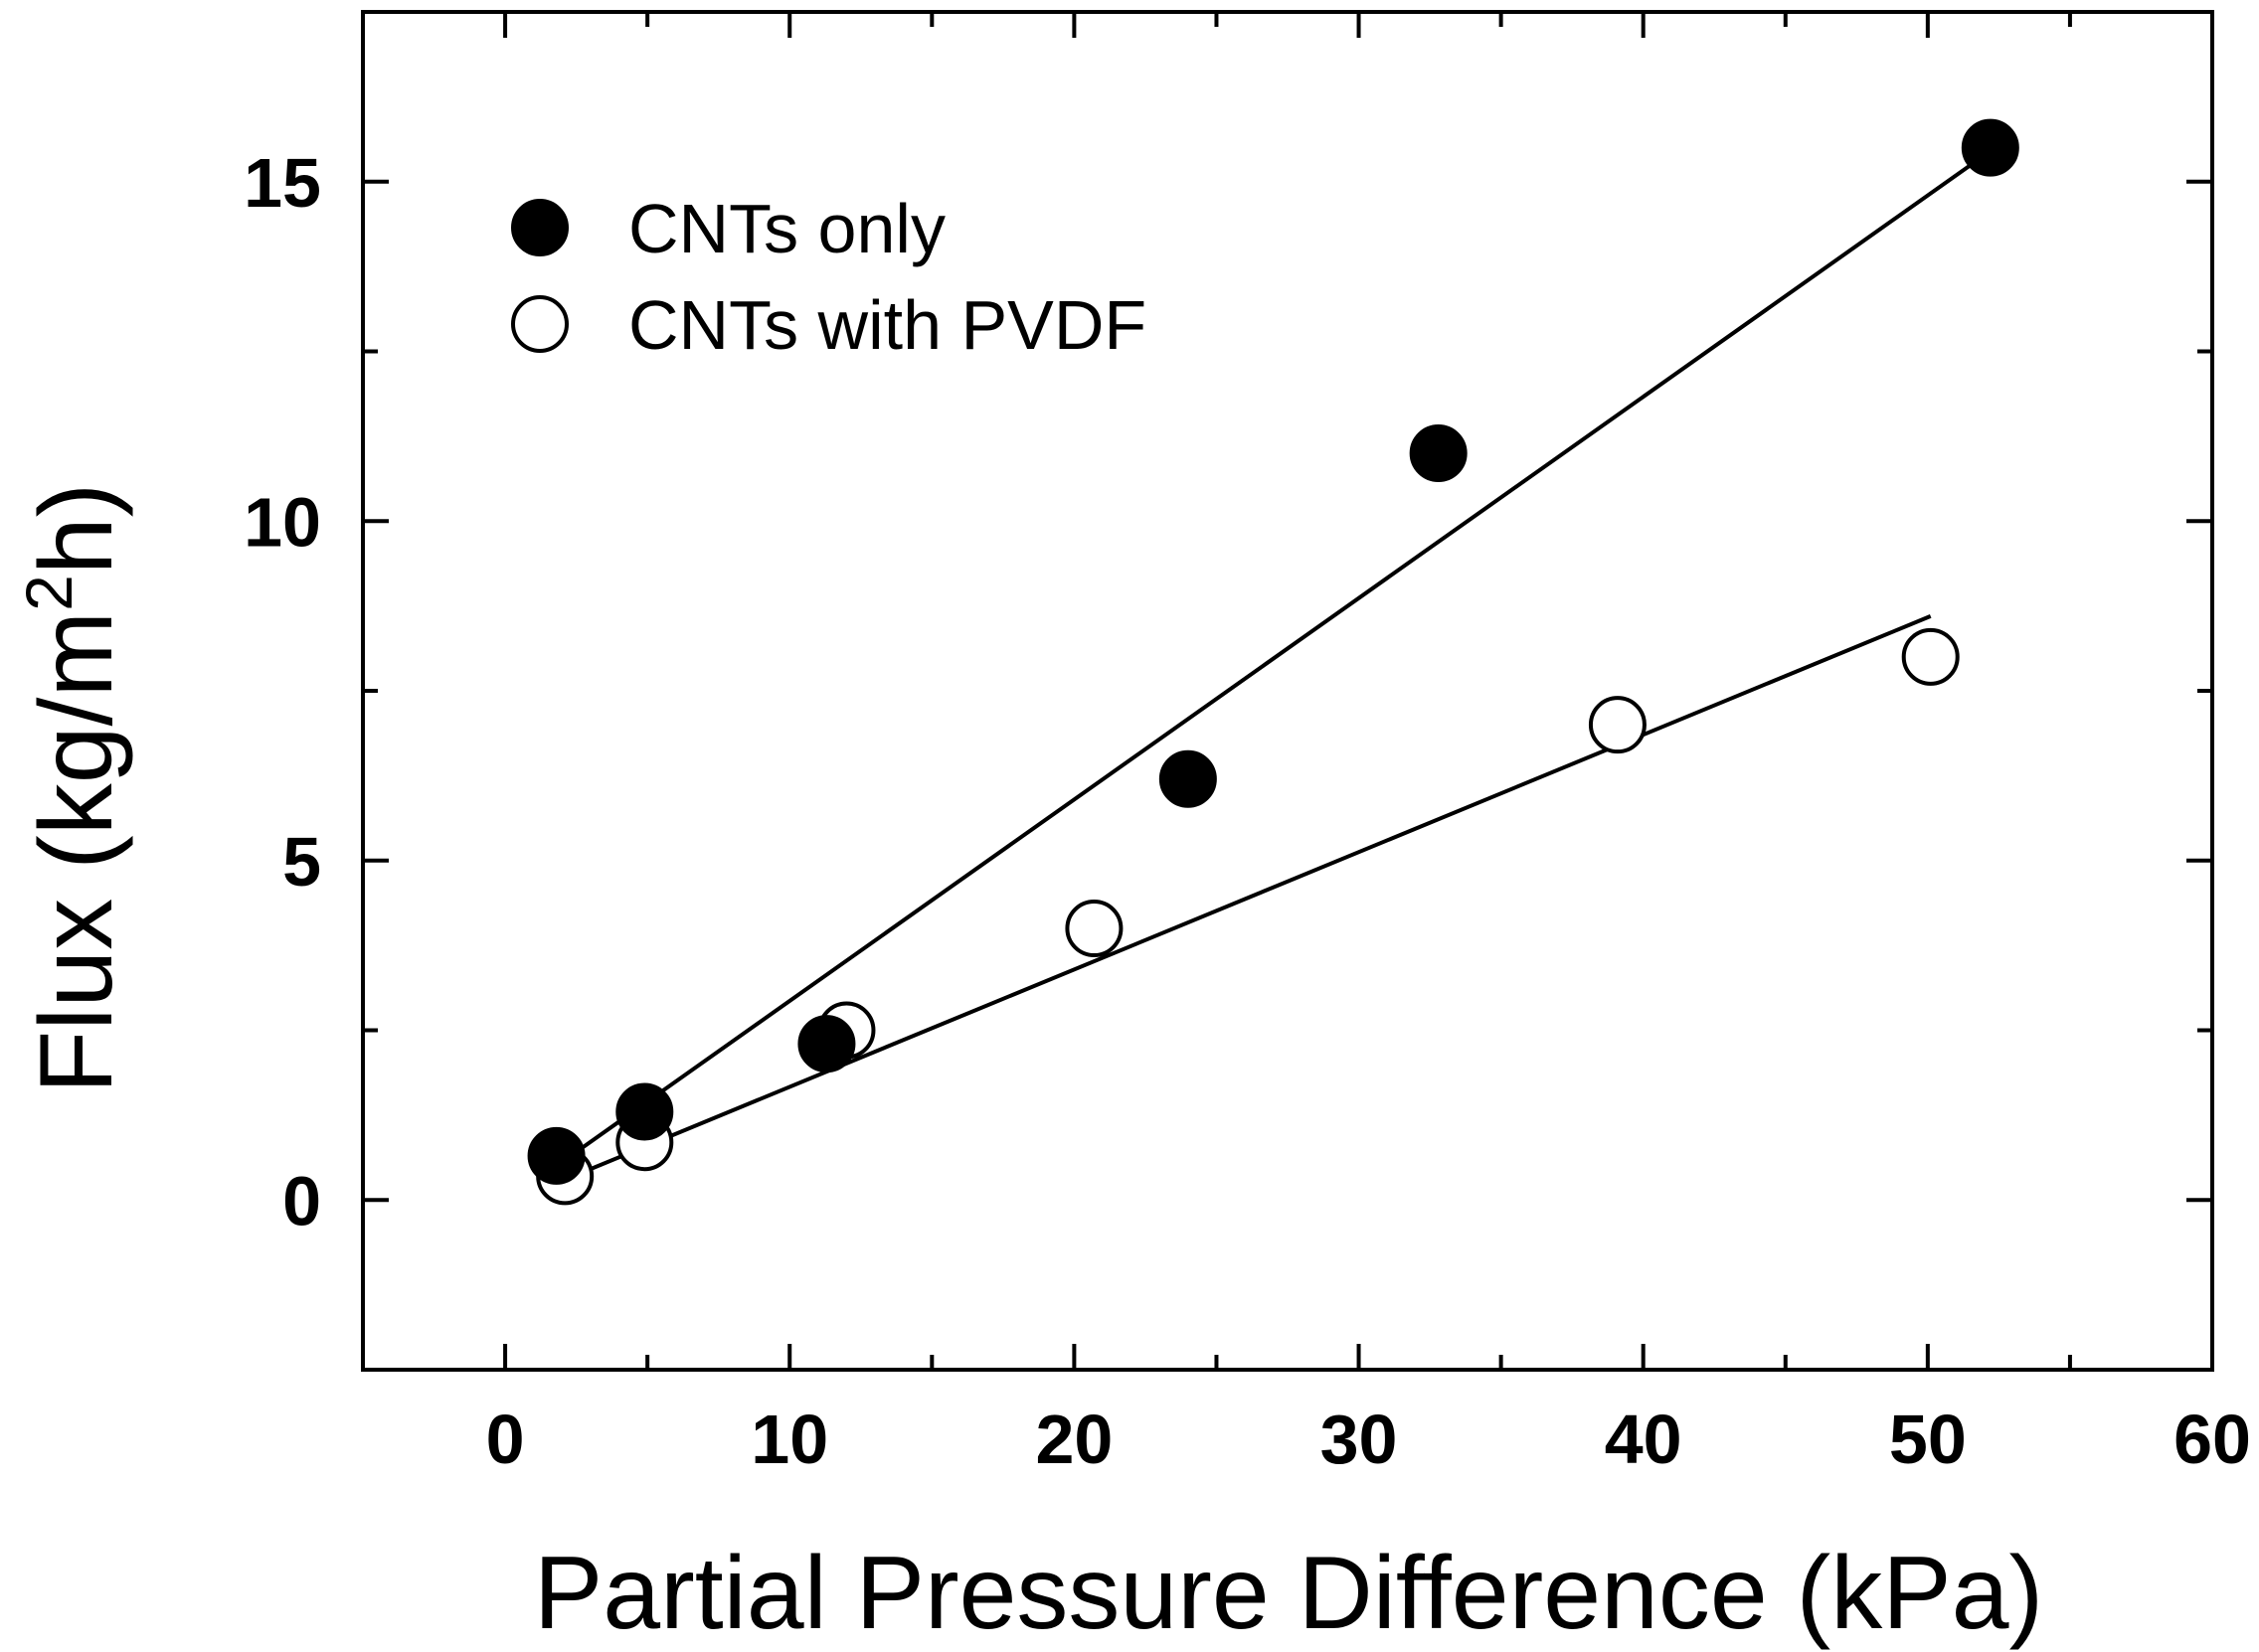 The width and height of the screenshot is (2259, 1652). What do you see at coordinates (76, 852) in the screenshot?
I see `y-axis-label-prefix: Flux (kg/m` at bounding box center [76, 852].